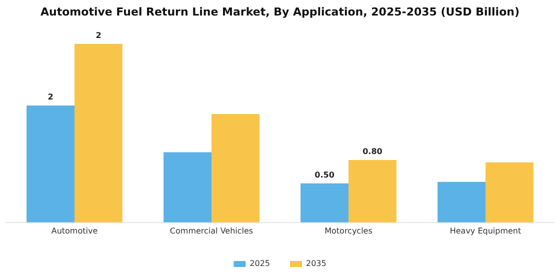 This screenshot has width=560, height=280. Describe the element at coordinates (316, 263) in the screenshot. I see `legend-label: 2035` at that location.